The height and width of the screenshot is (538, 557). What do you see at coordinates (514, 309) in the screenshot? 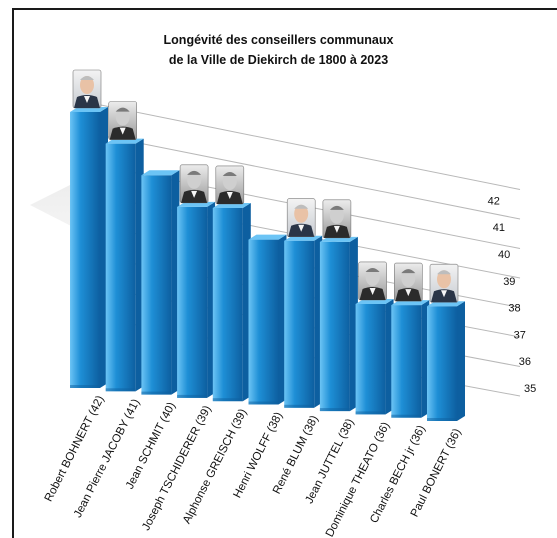
I see `tick-label-38: 38` at bounding box center [514, 309].